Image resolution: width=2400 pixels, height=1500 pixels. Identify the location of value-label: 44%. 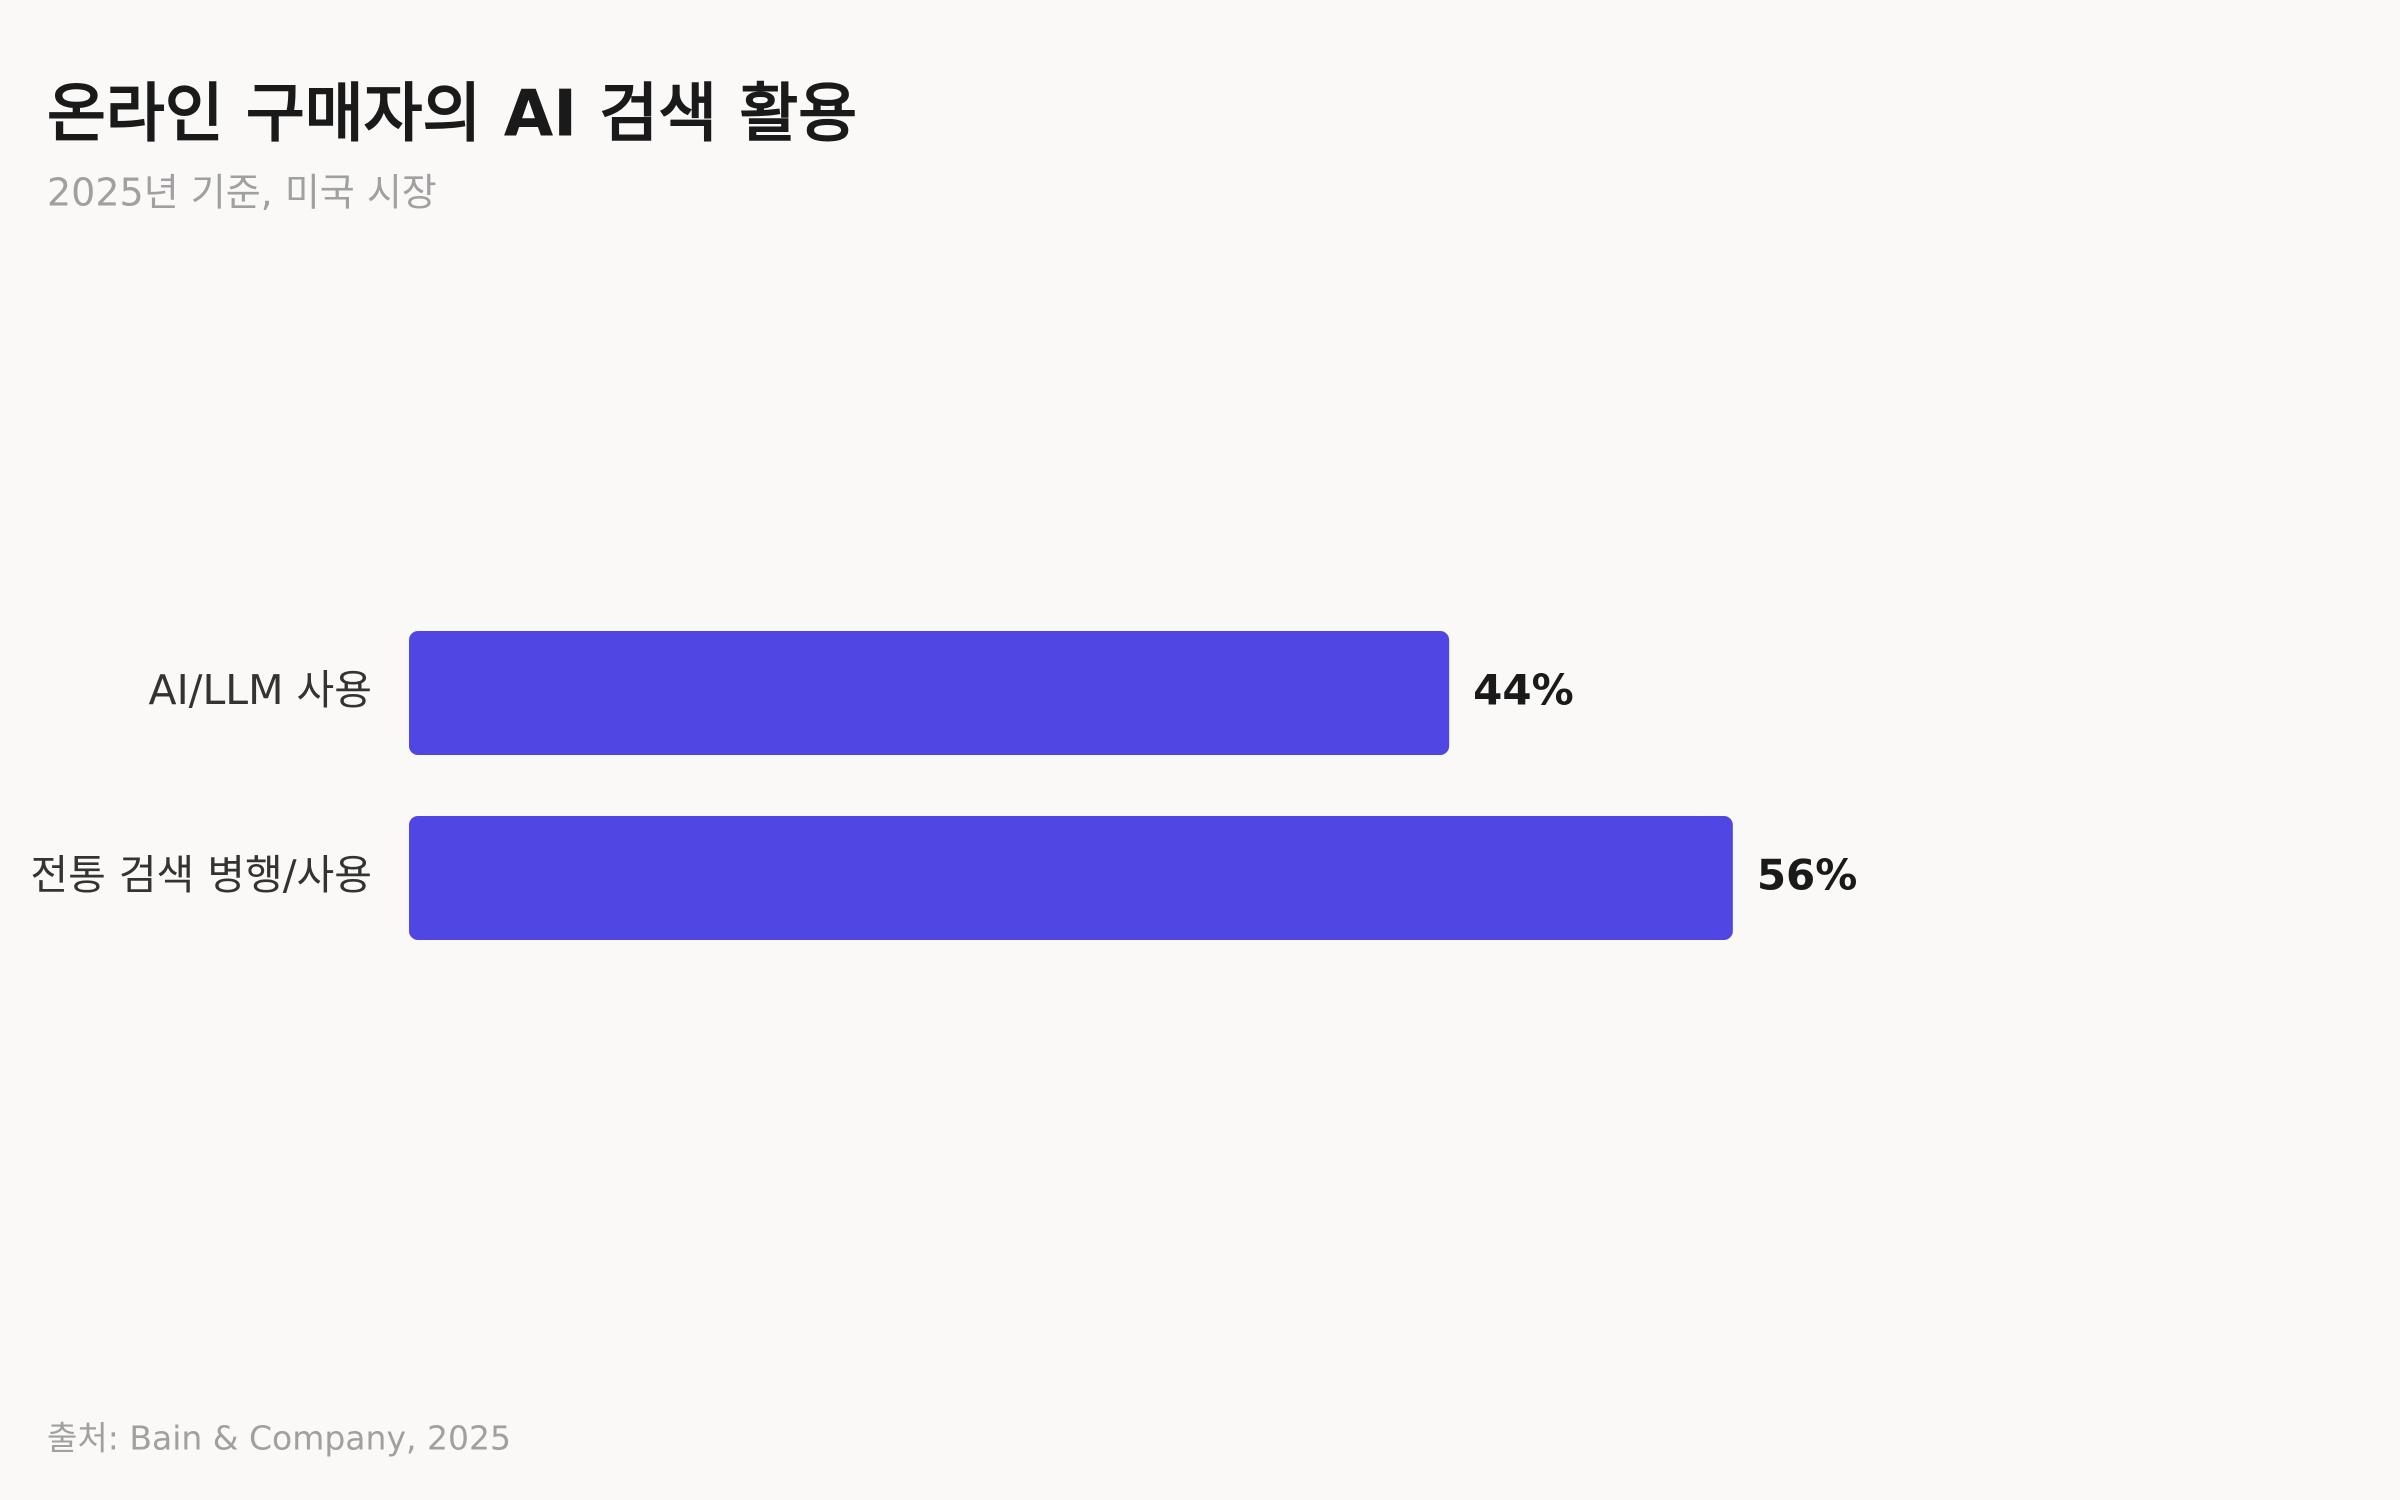
(1523, 690).